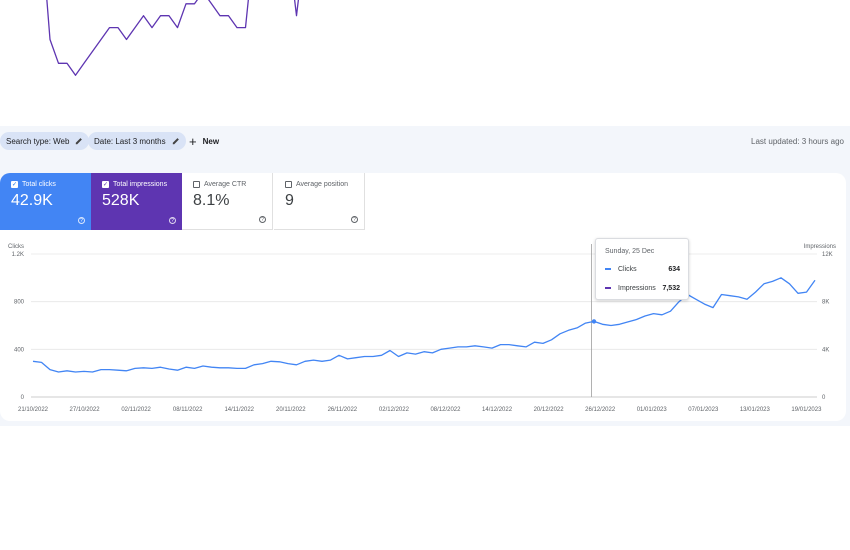  Describe the element at coordinates (33, 410) in the screenshot. I see `x-tick-label: 21/10/2022` at that location.